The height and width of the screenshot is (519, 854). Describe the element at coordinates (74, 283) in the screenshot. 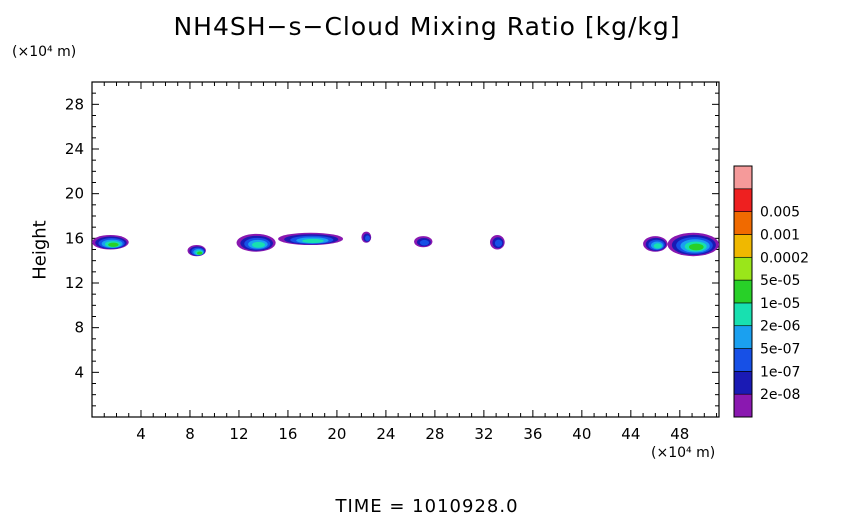

I see `y-tick-label: 12` at that location.